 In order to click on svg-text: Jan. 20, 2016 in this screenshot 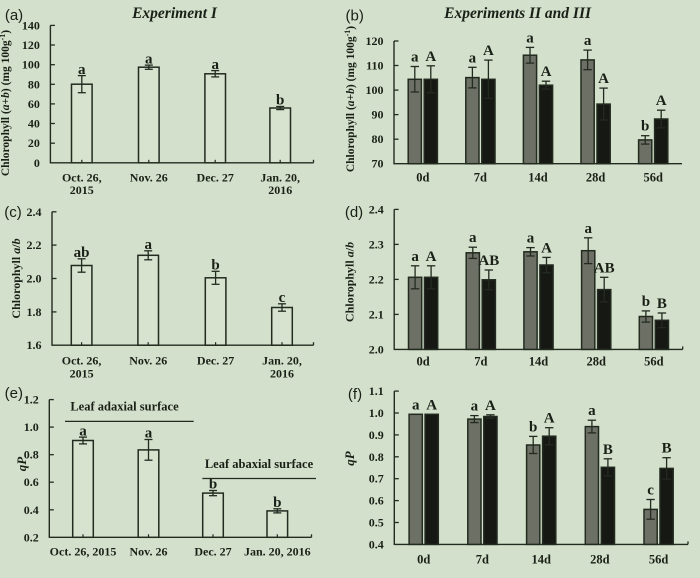, I will do `click(277, 552)`.